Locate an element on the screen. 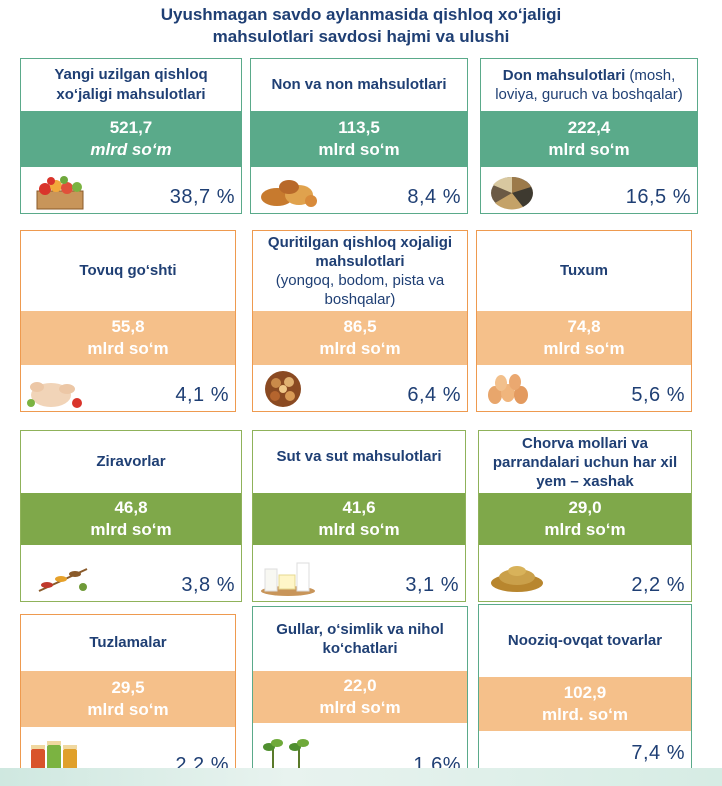 This screenshot has height=786, width=722. card-value: 521,7 is located at coordinates (131, 127).